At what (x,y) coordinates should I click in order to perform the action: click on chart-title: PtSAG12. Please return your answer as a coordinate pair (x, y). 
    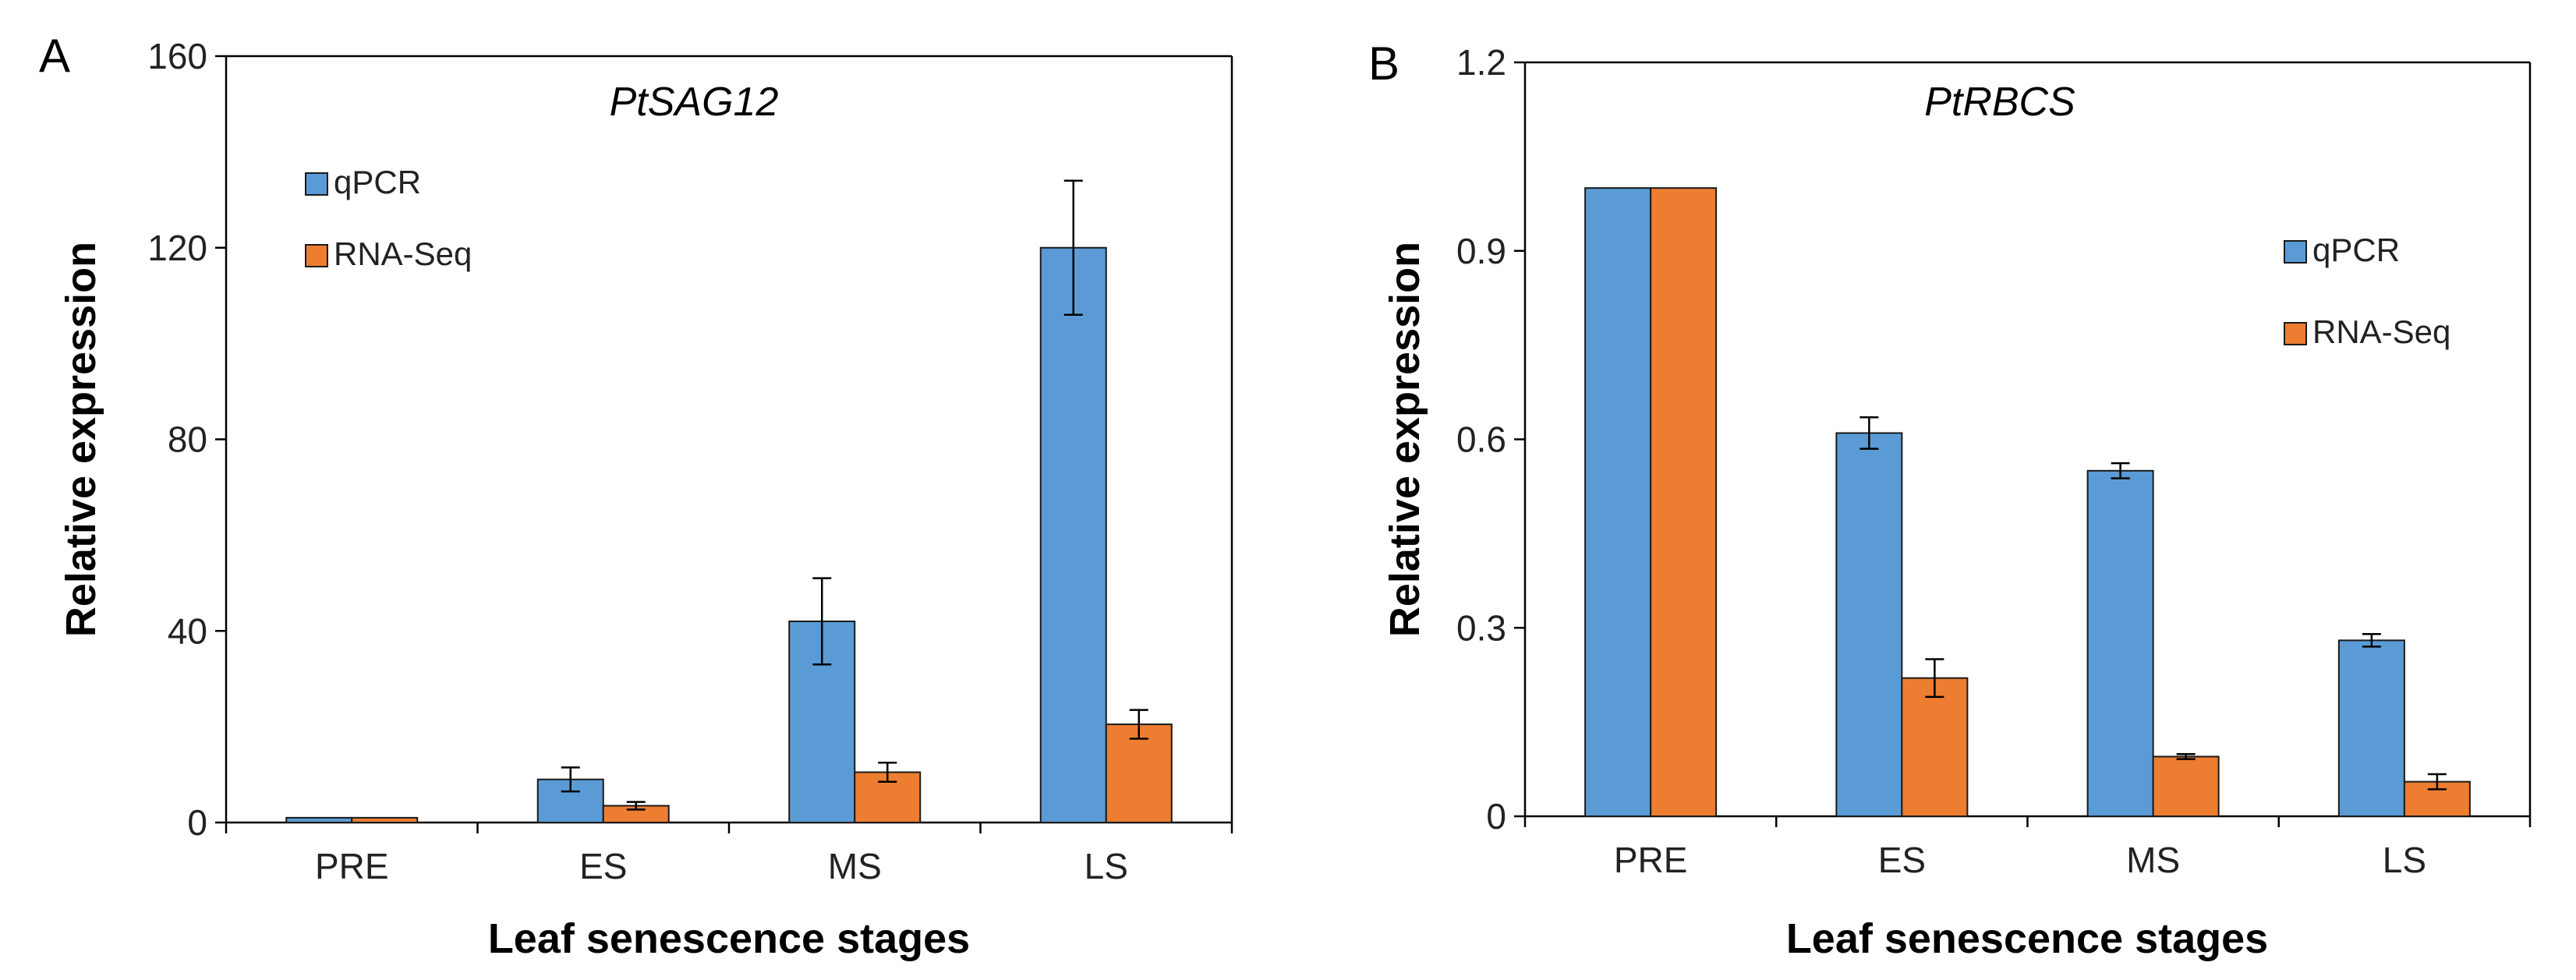
    Looking at the image, I should click on (694, 102).